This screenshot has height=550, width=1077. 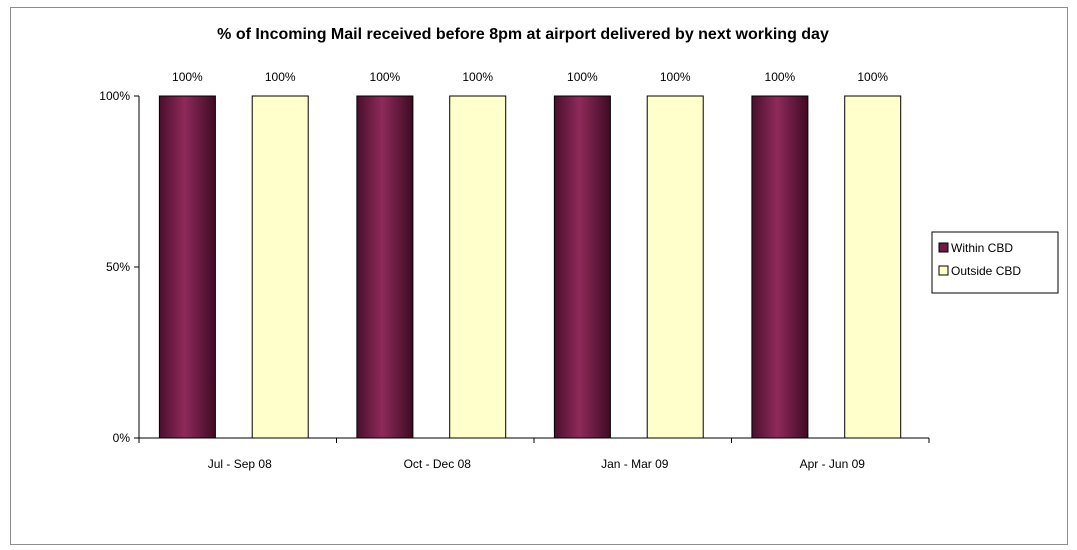 I want to click on y-tick-label: 50%, so click(x=118, y=267).